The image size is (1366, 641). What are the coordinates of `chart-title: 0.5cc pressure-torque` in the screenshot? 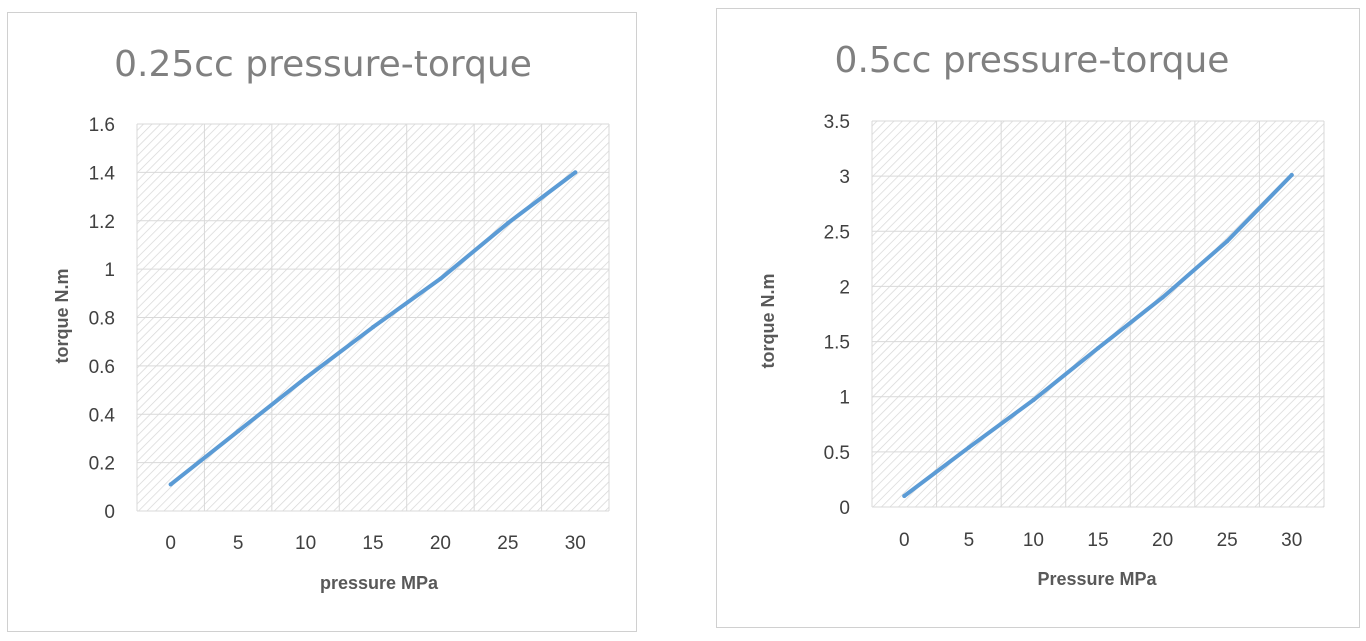 It's located at (1032, 60).